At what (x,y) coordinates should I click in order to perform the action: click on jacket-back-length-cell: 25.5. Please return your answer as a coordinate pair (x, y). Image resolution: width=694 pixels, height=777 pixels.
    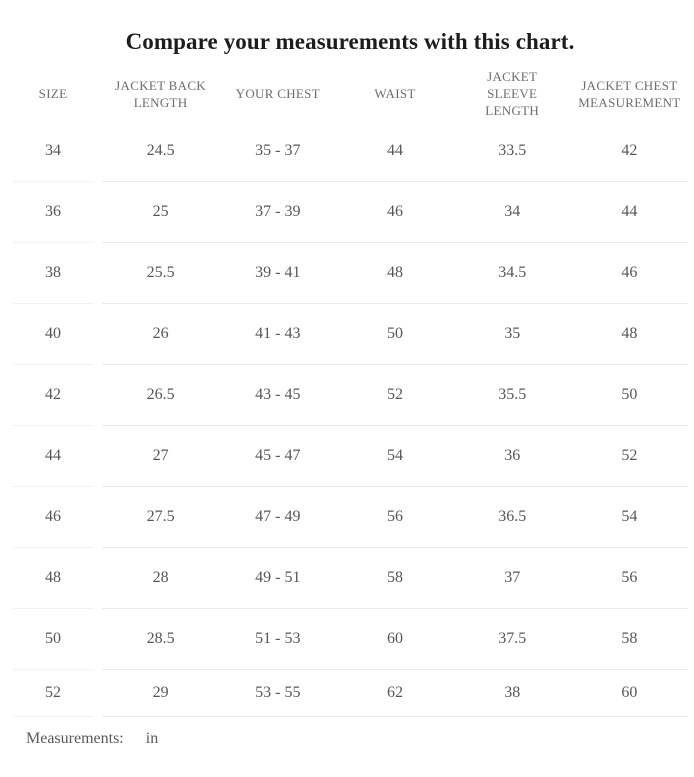
    Looking at the image, I should click on (160, 272).